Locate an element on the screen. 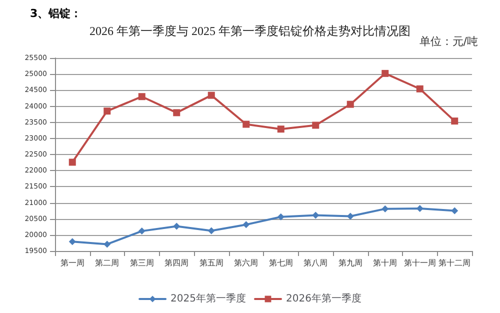 The width and height of the screenshot is (500, 313). x-tick-label: 第三周 is located at coordinates (142, 263).